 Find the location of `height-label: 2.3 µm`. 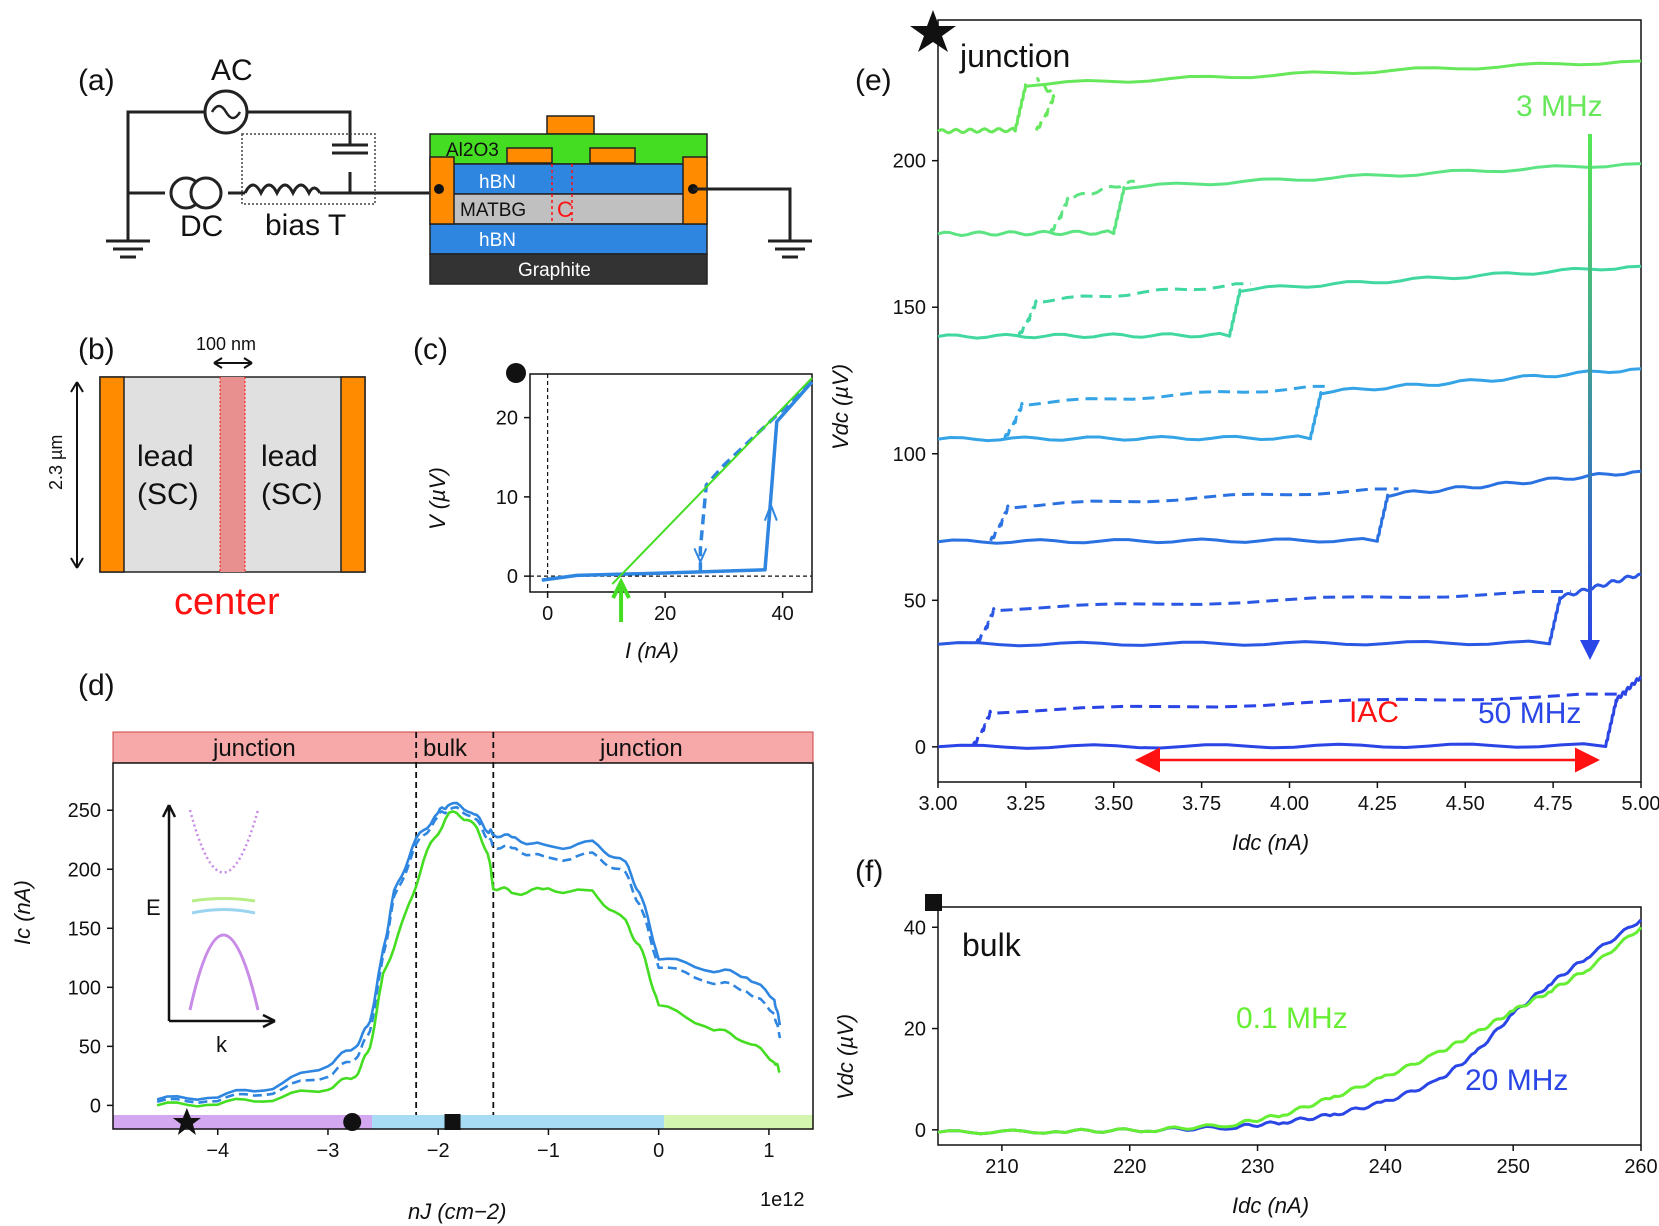

height-label: 2.3 µm is located at coordinates (56, 462).